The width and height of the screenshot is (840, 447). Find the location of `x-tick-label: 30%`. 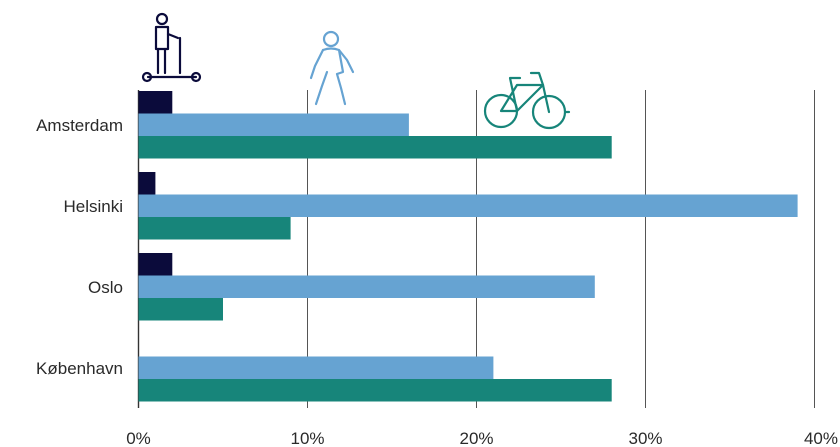

x-tick-label: 30% is located at coordinates (645, 438).